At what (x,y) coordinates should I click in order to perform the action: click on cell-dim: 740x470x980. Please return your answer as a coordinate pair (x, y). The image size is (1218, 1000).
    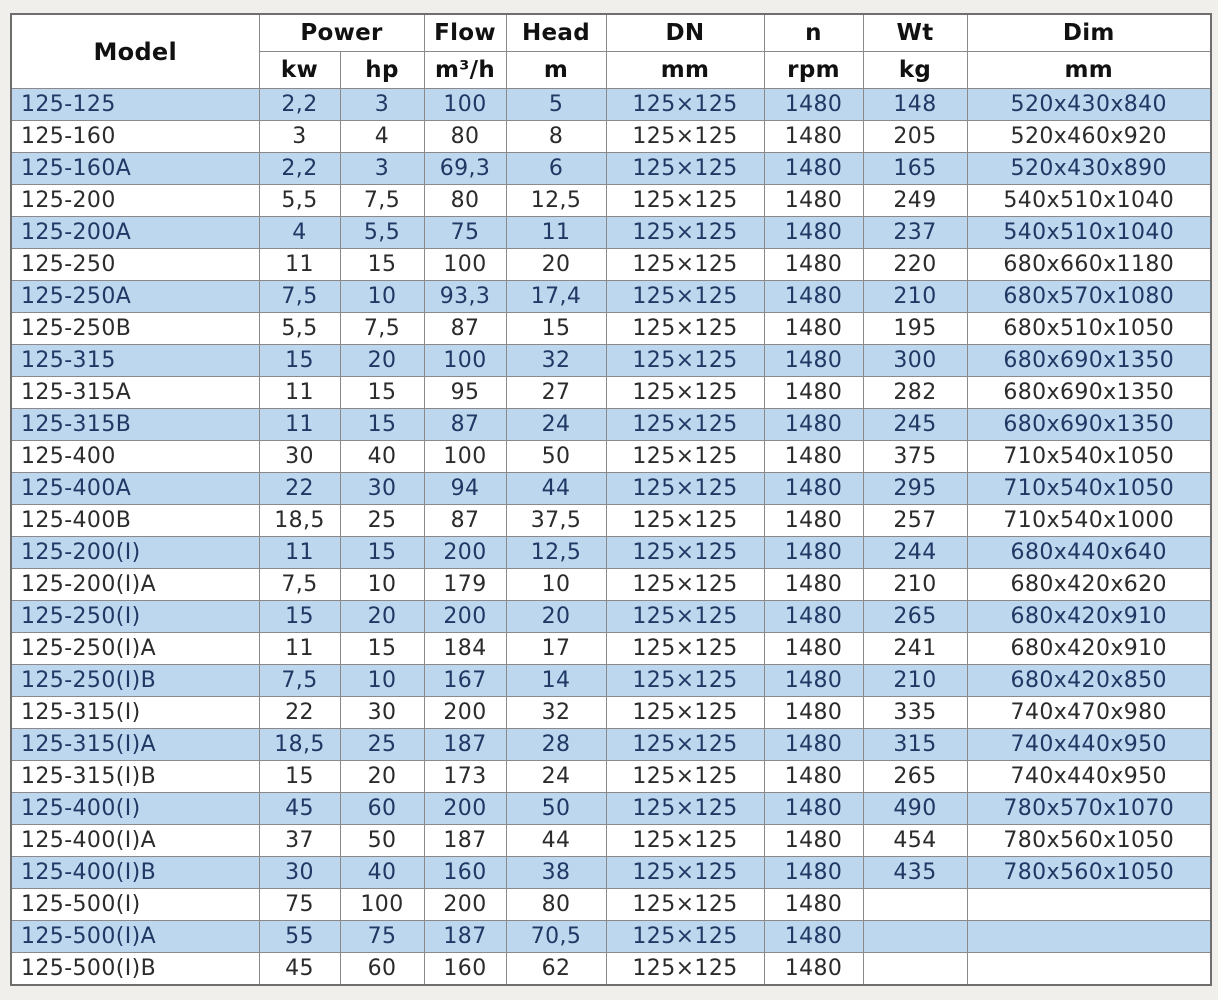
    Looking at the image, I should click on (1089, 712).